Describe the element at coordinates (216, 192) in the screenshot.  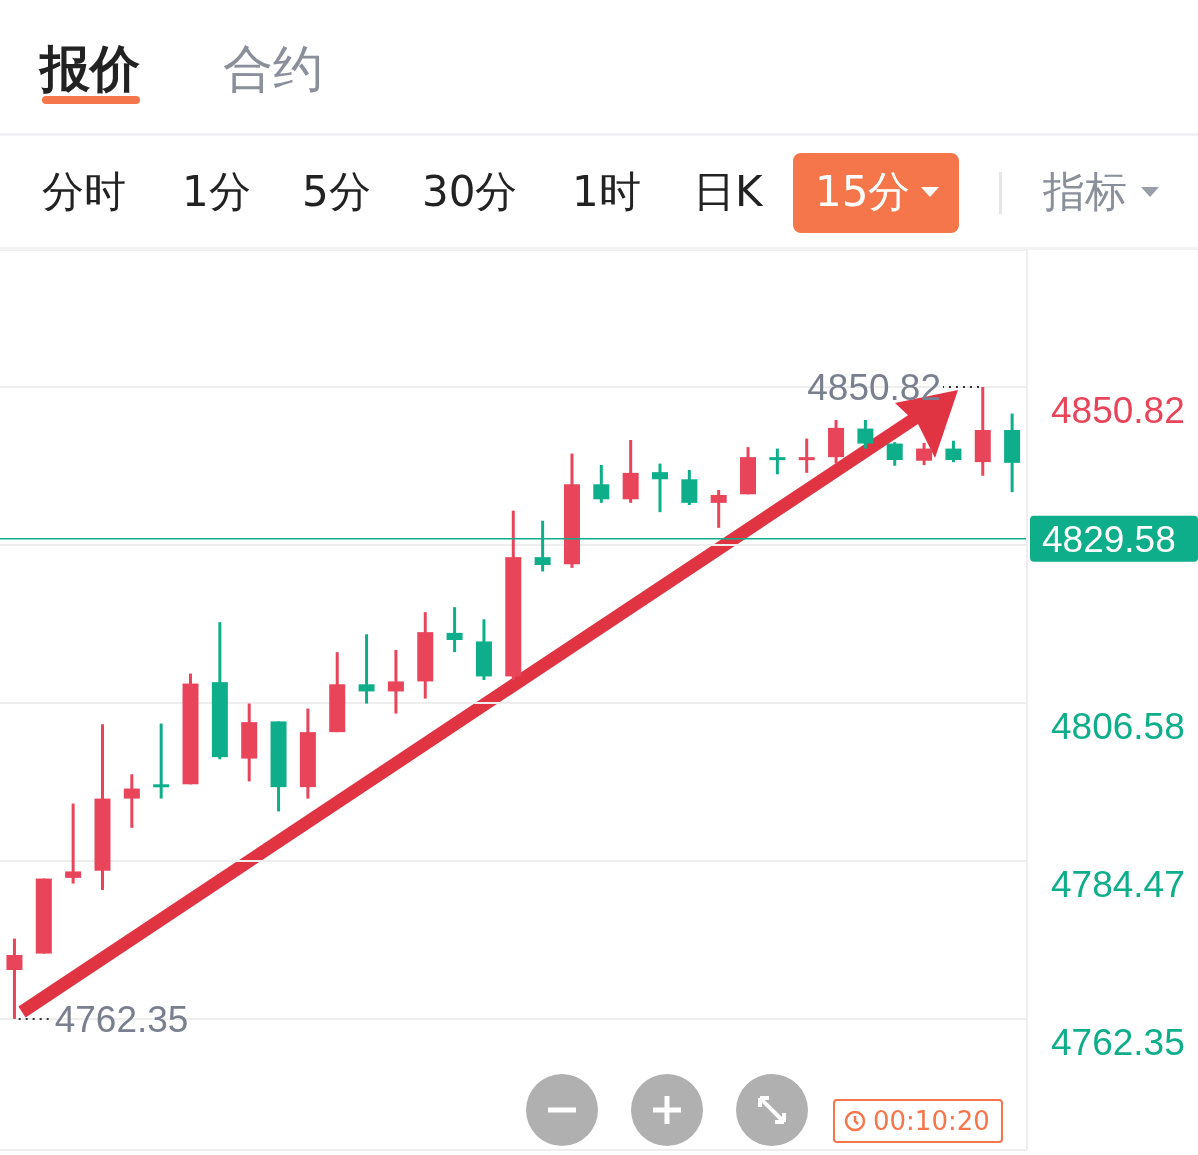
I see `text: 1分` at that location.